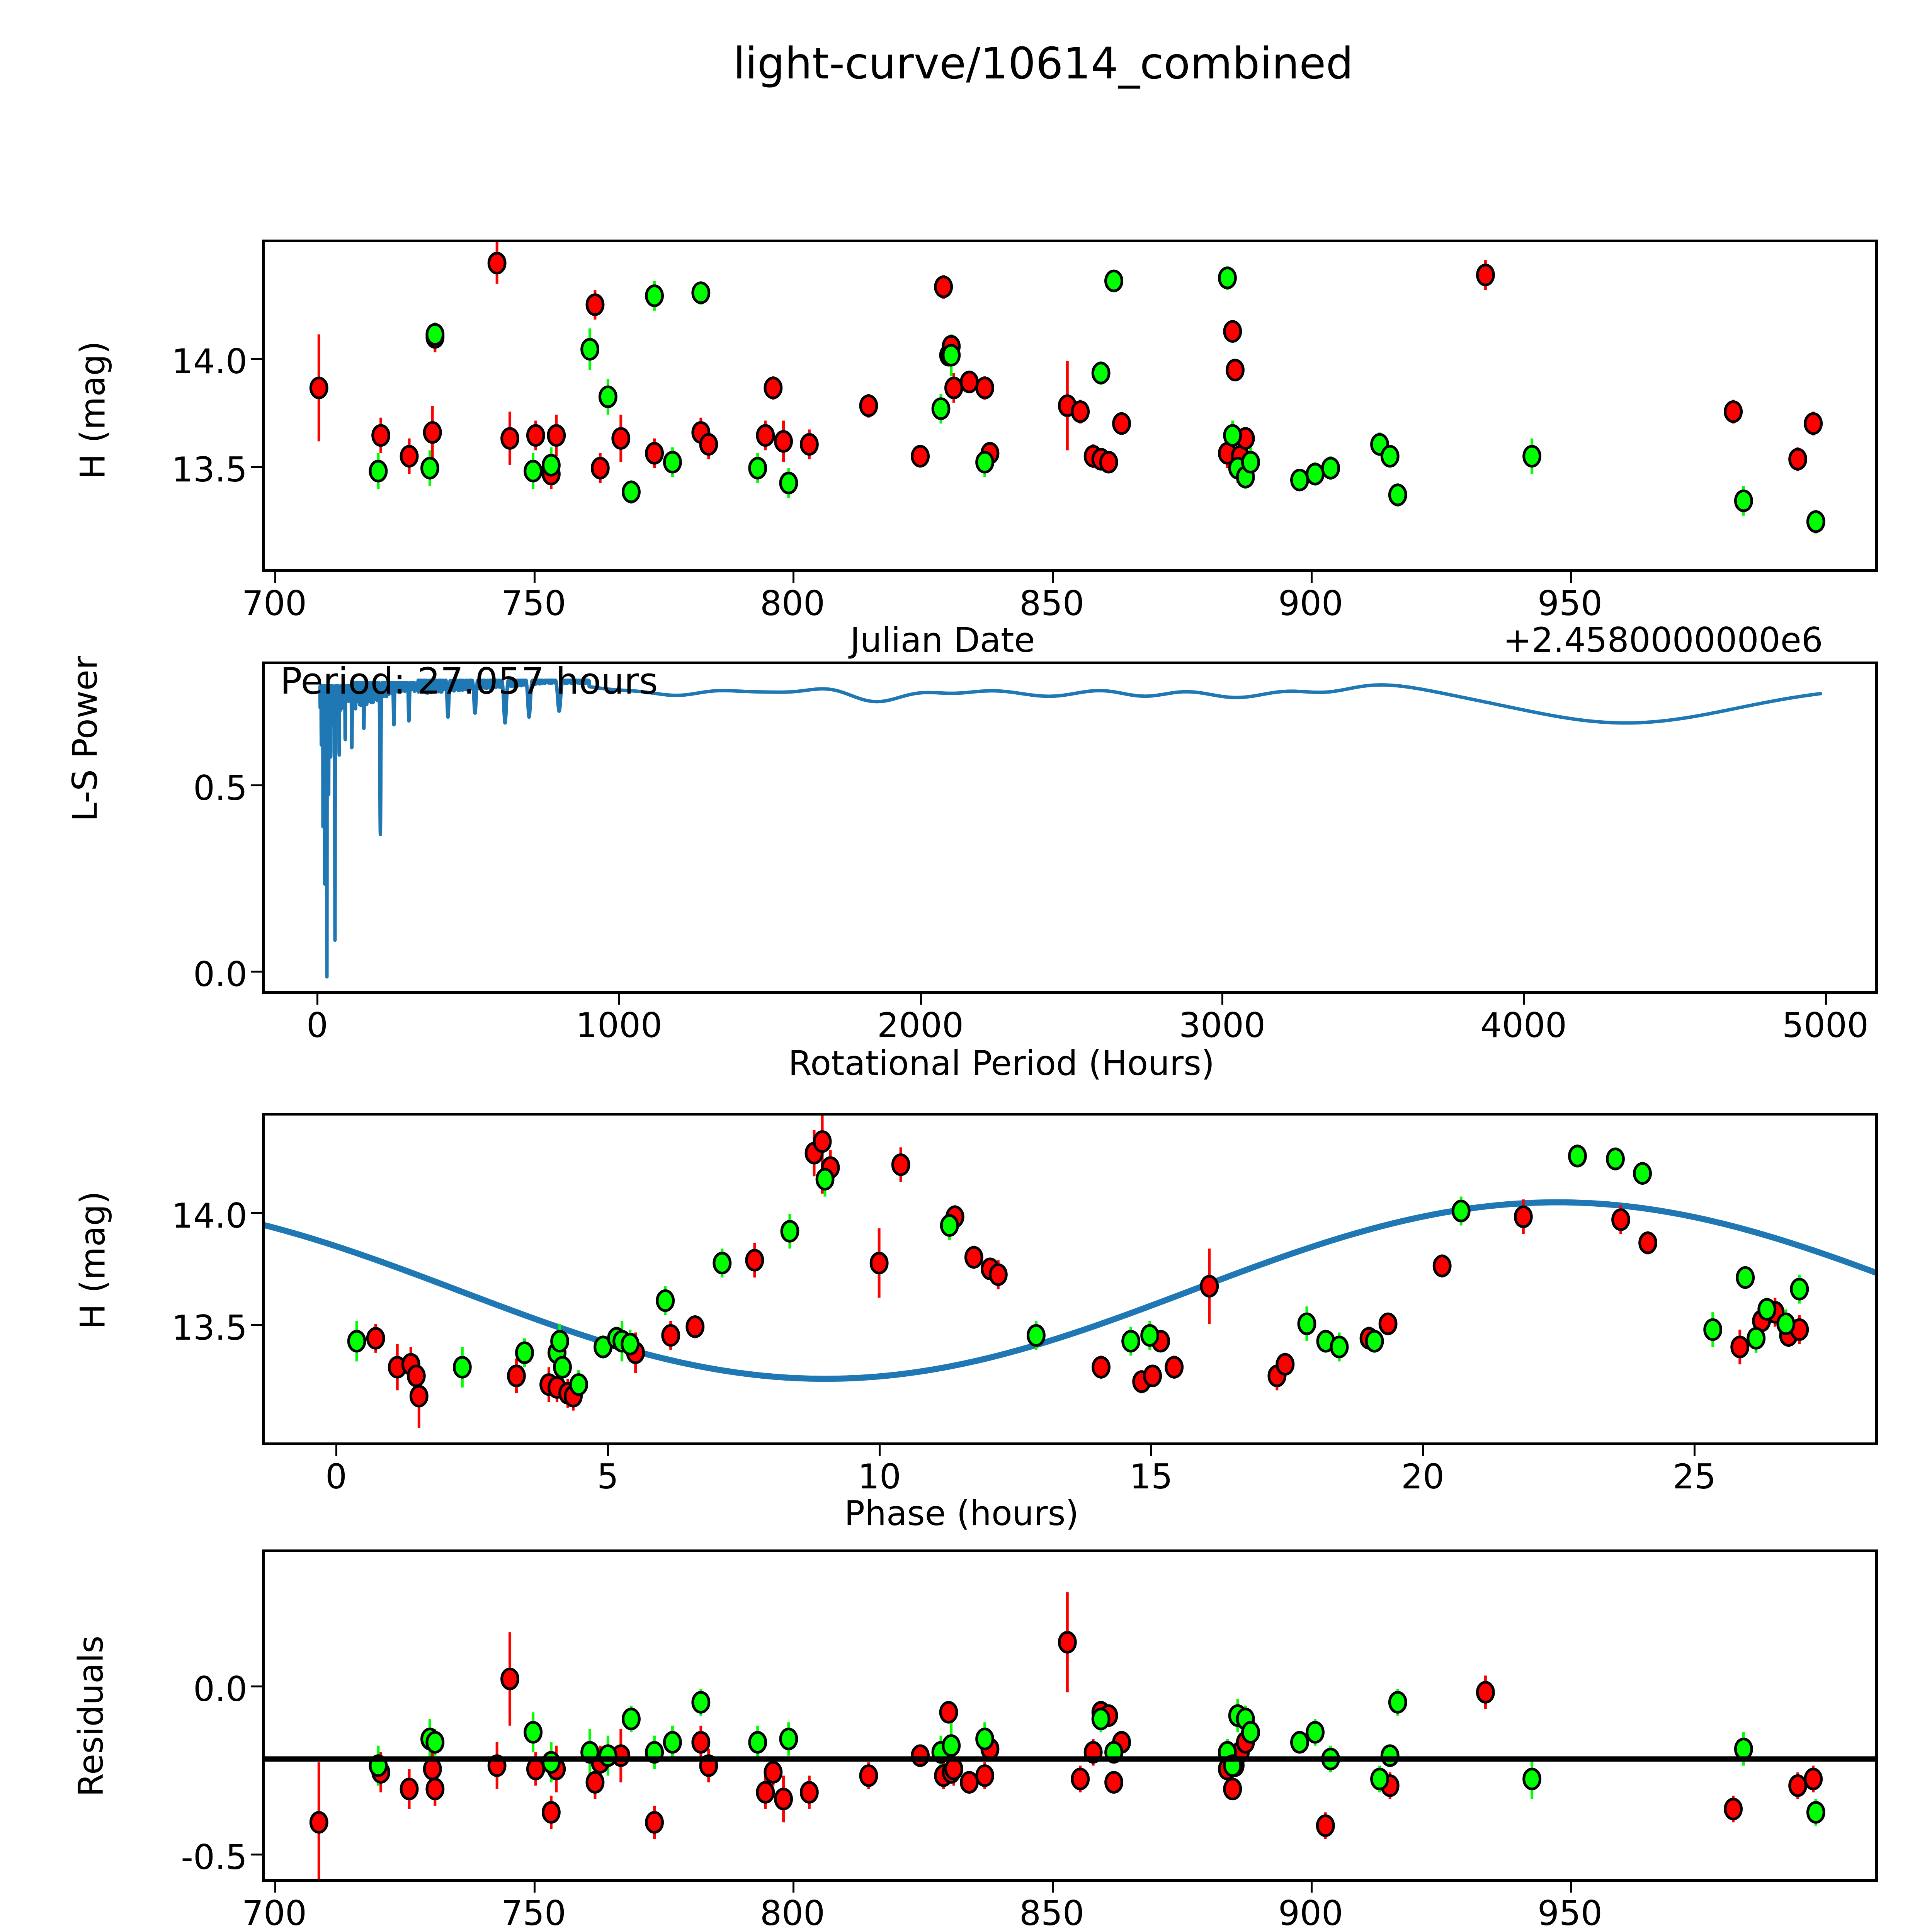 This screenshot has height=1932, width=1932. What do you see at coordinates (85, 738) in the screenshot?
I see `periodogram-ylabel: L-S Power` at bounding box center [85, 738].